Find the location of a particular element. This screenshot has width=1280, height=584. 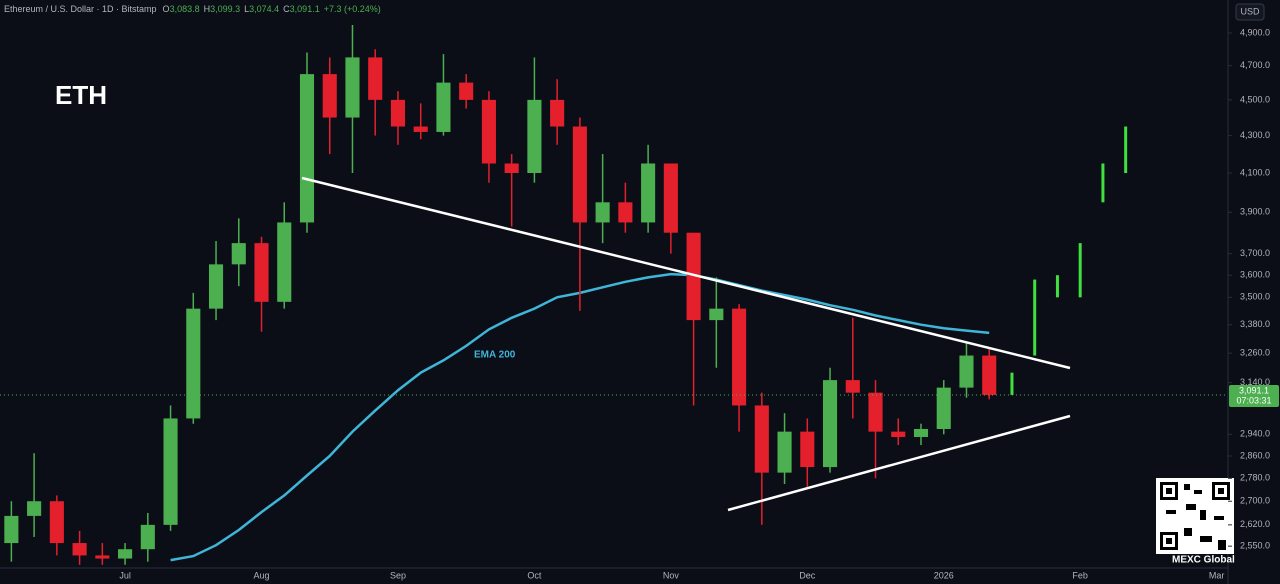

y-tick-label: 2,780.0 is located at coordinates (1255, 478).